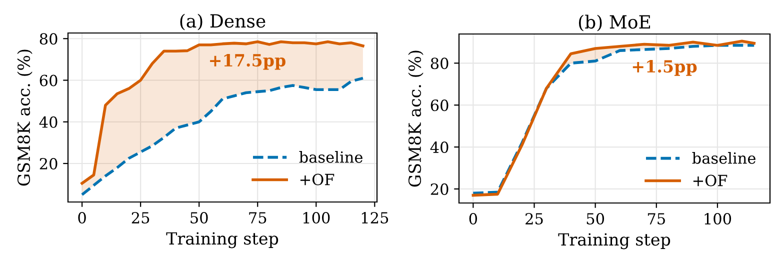 The image size is (777, 265). Describe the element at coordinates (614, 23) in the screenshot. I see `chart-title: (b) MoE` at that location.